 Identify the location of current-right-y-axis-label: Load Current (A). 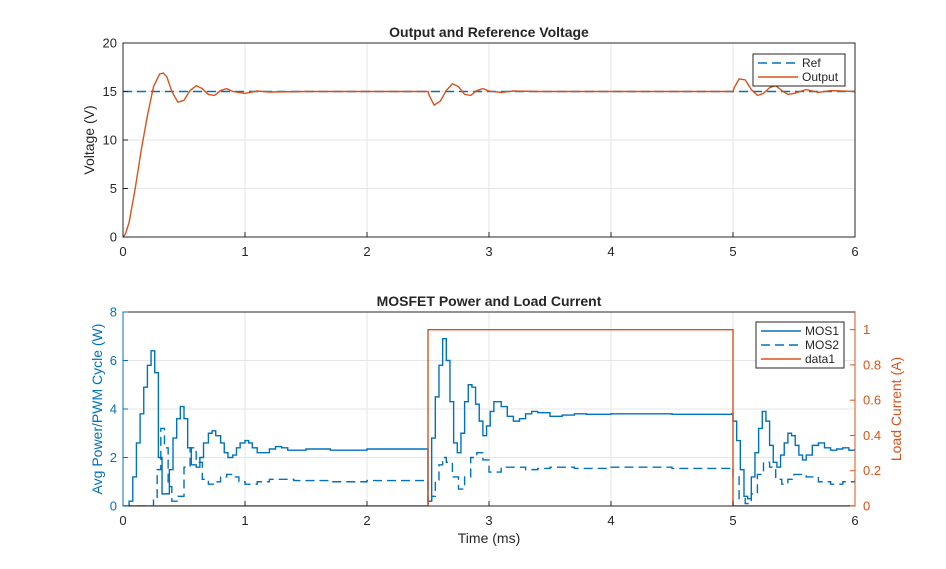
(896, 409).